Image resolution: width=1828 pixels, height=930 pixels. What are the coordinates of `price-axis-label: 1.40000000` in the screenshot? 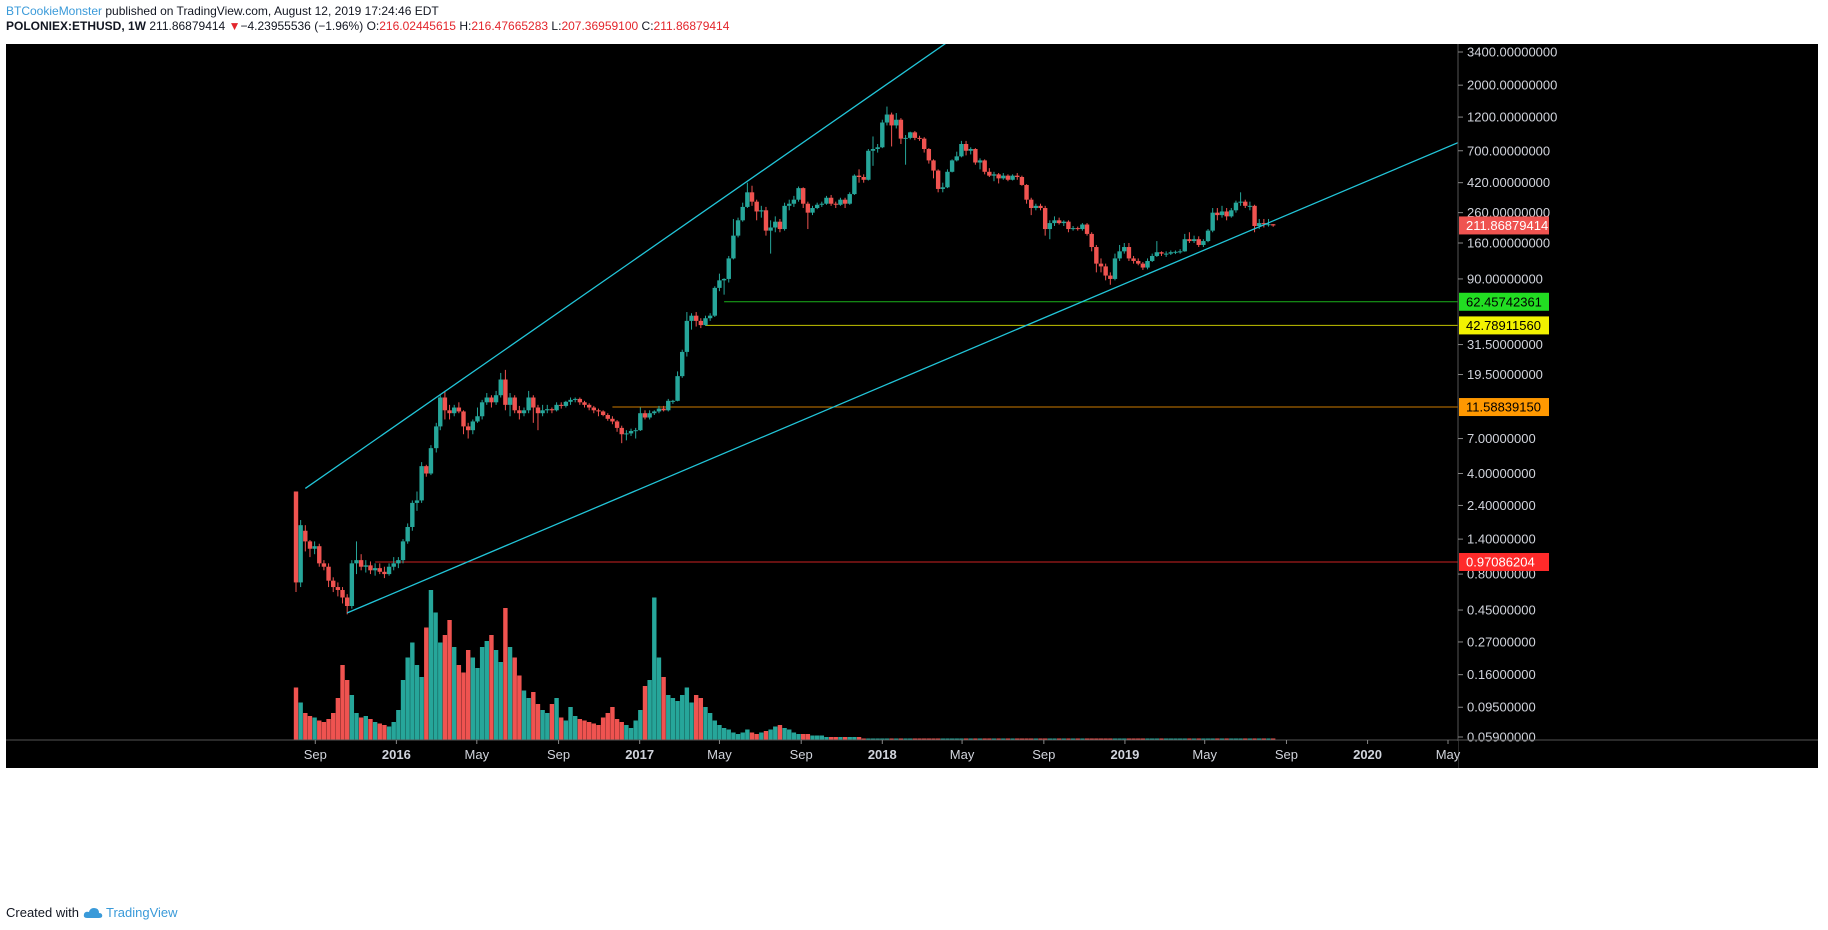 It's located at (1501, 539).